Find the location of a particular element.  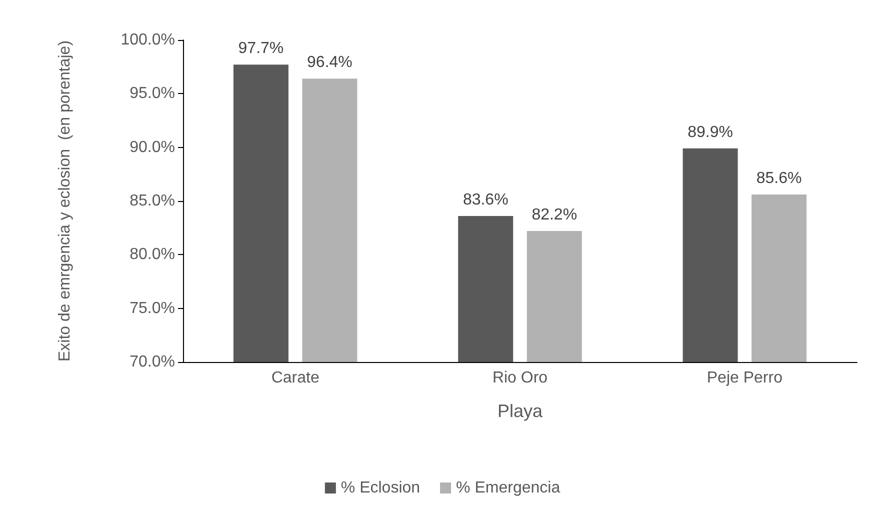

x-axis-title: Playa is located at coordinates (520, 411).